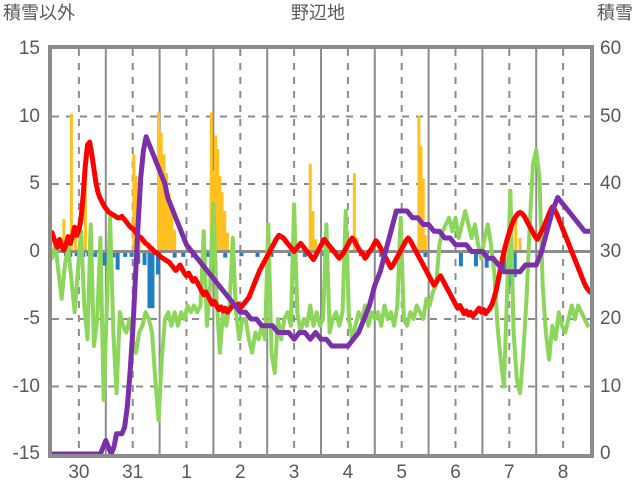  I want to click on left-tick-label: 10, so click(29, 116).